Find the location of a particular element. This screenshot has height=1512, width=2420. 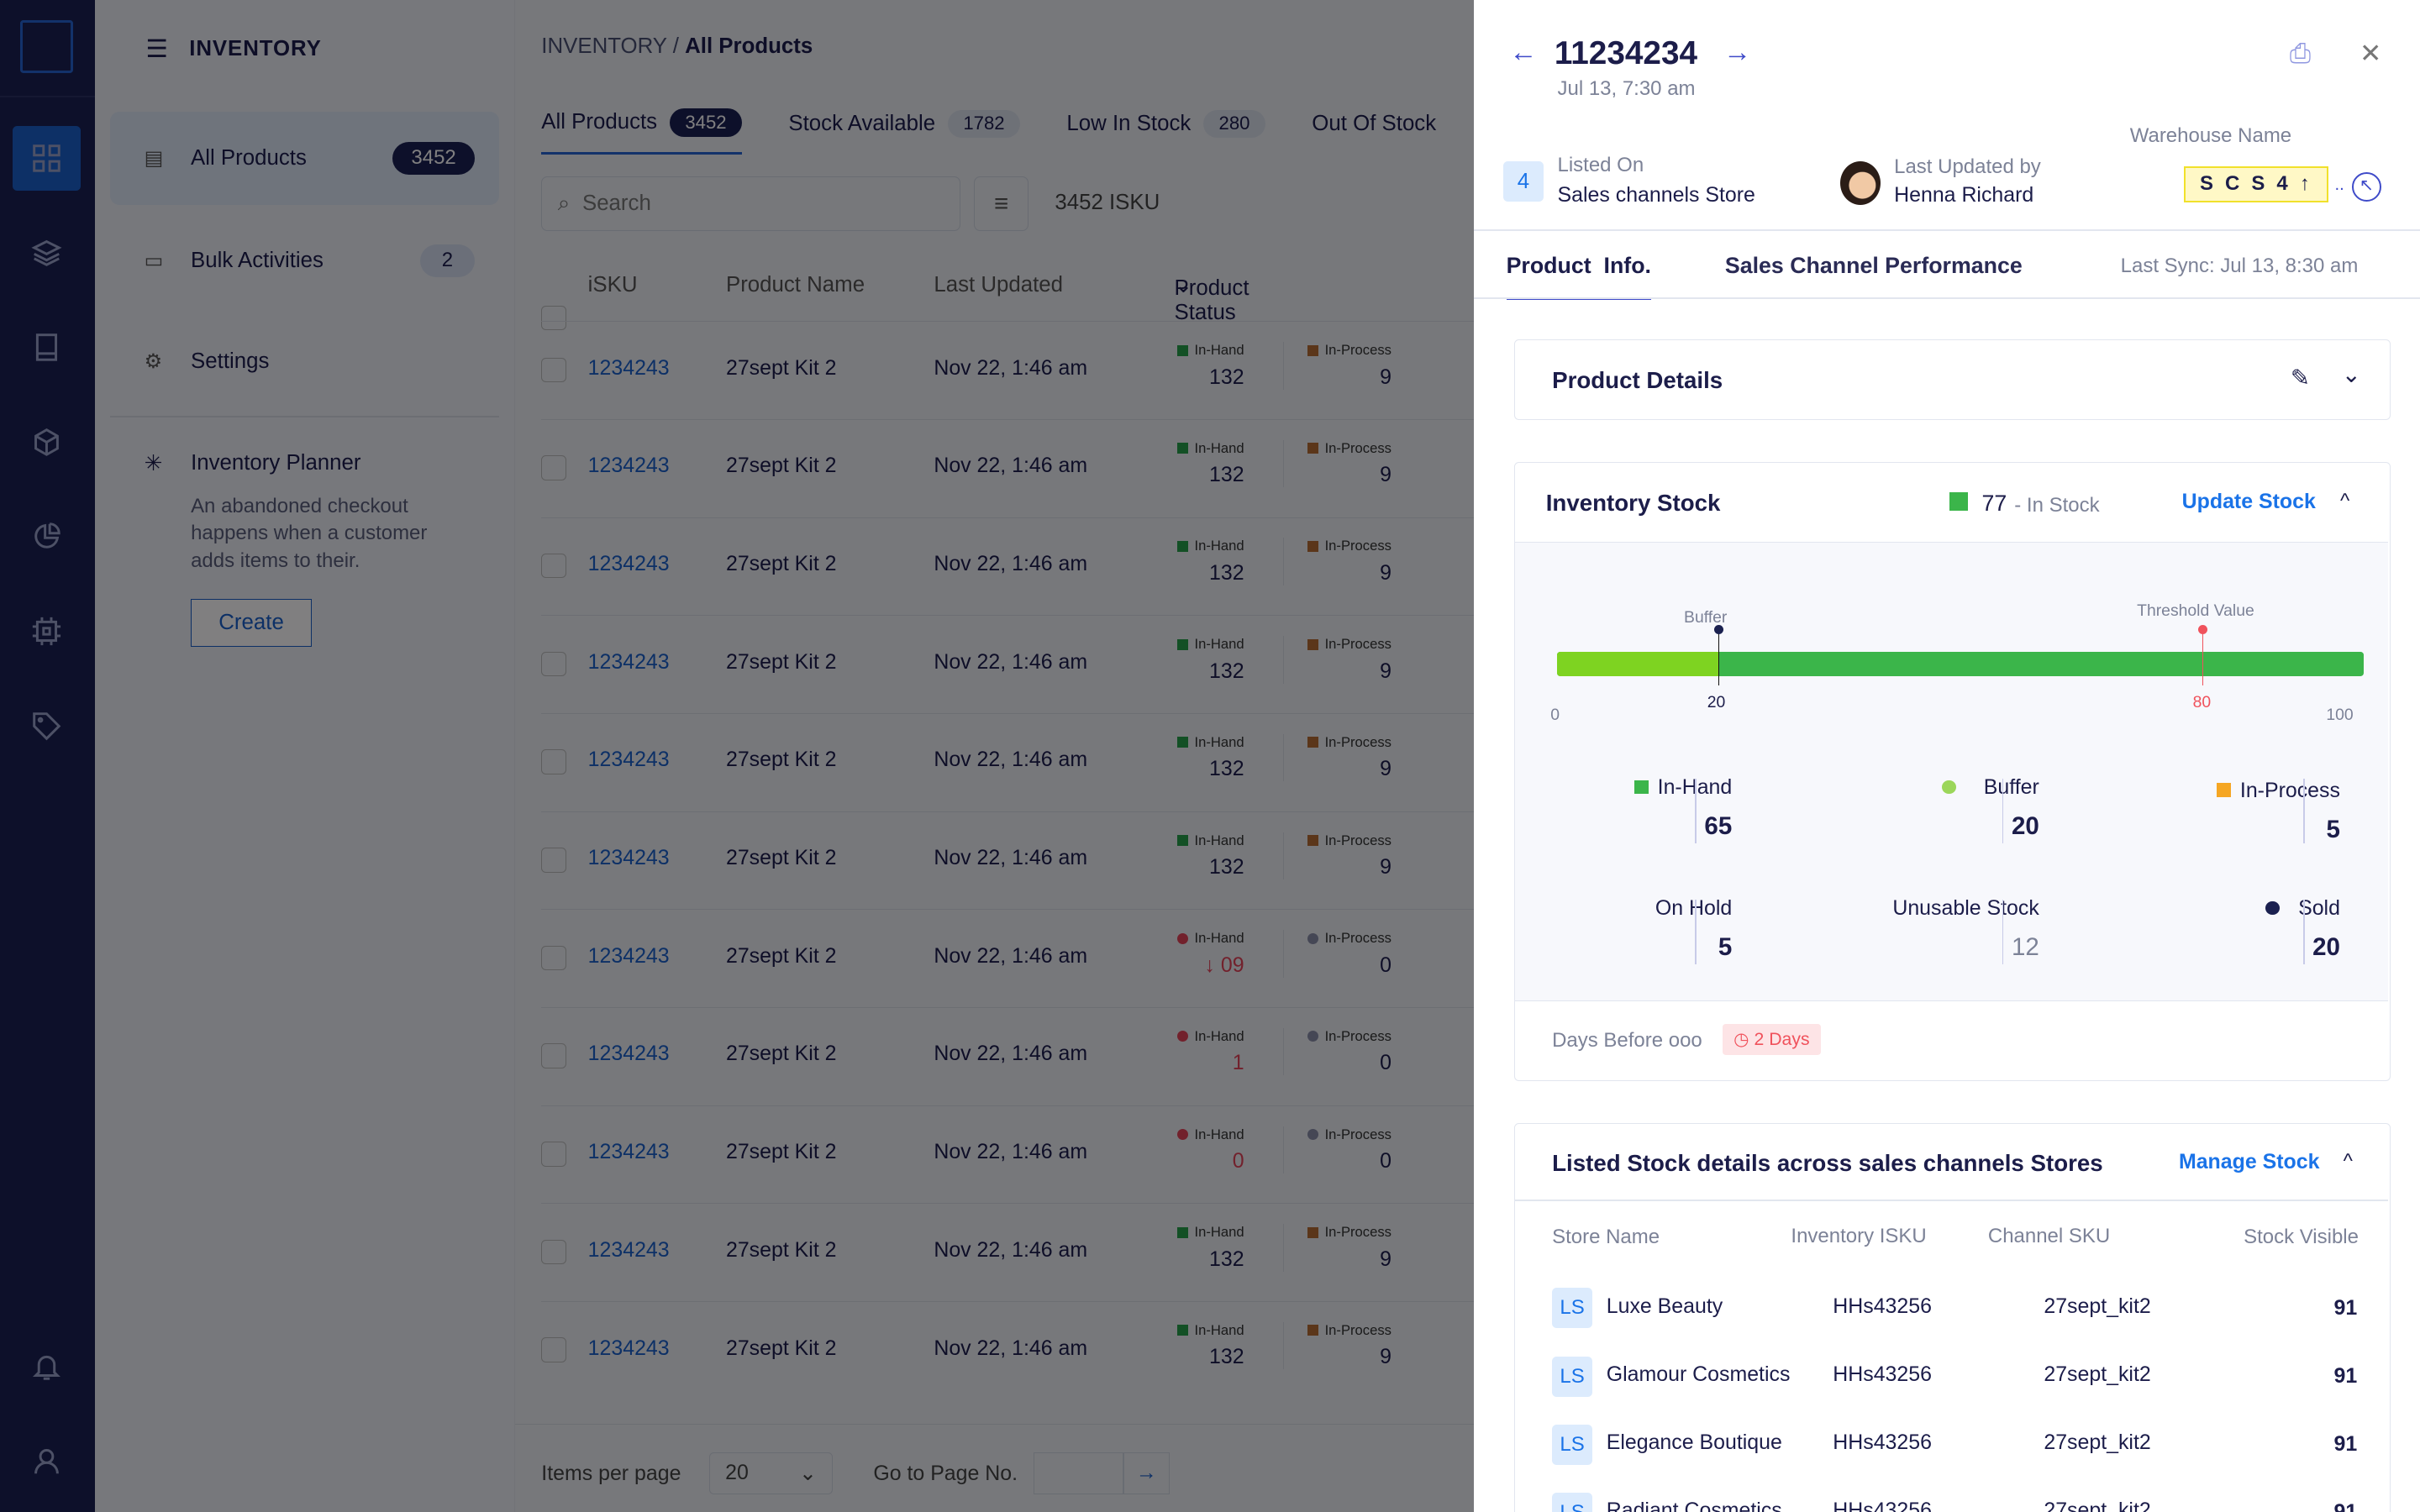

in-hand-label: In-Hand is located at coordinates (1219, 840).